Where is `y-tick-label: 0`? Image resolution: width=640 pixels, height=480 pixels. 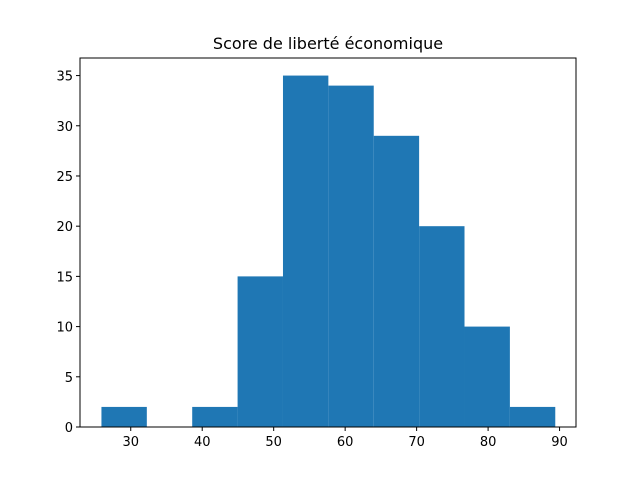 y-tick-label: 0 is located at coordinates (69, 428).